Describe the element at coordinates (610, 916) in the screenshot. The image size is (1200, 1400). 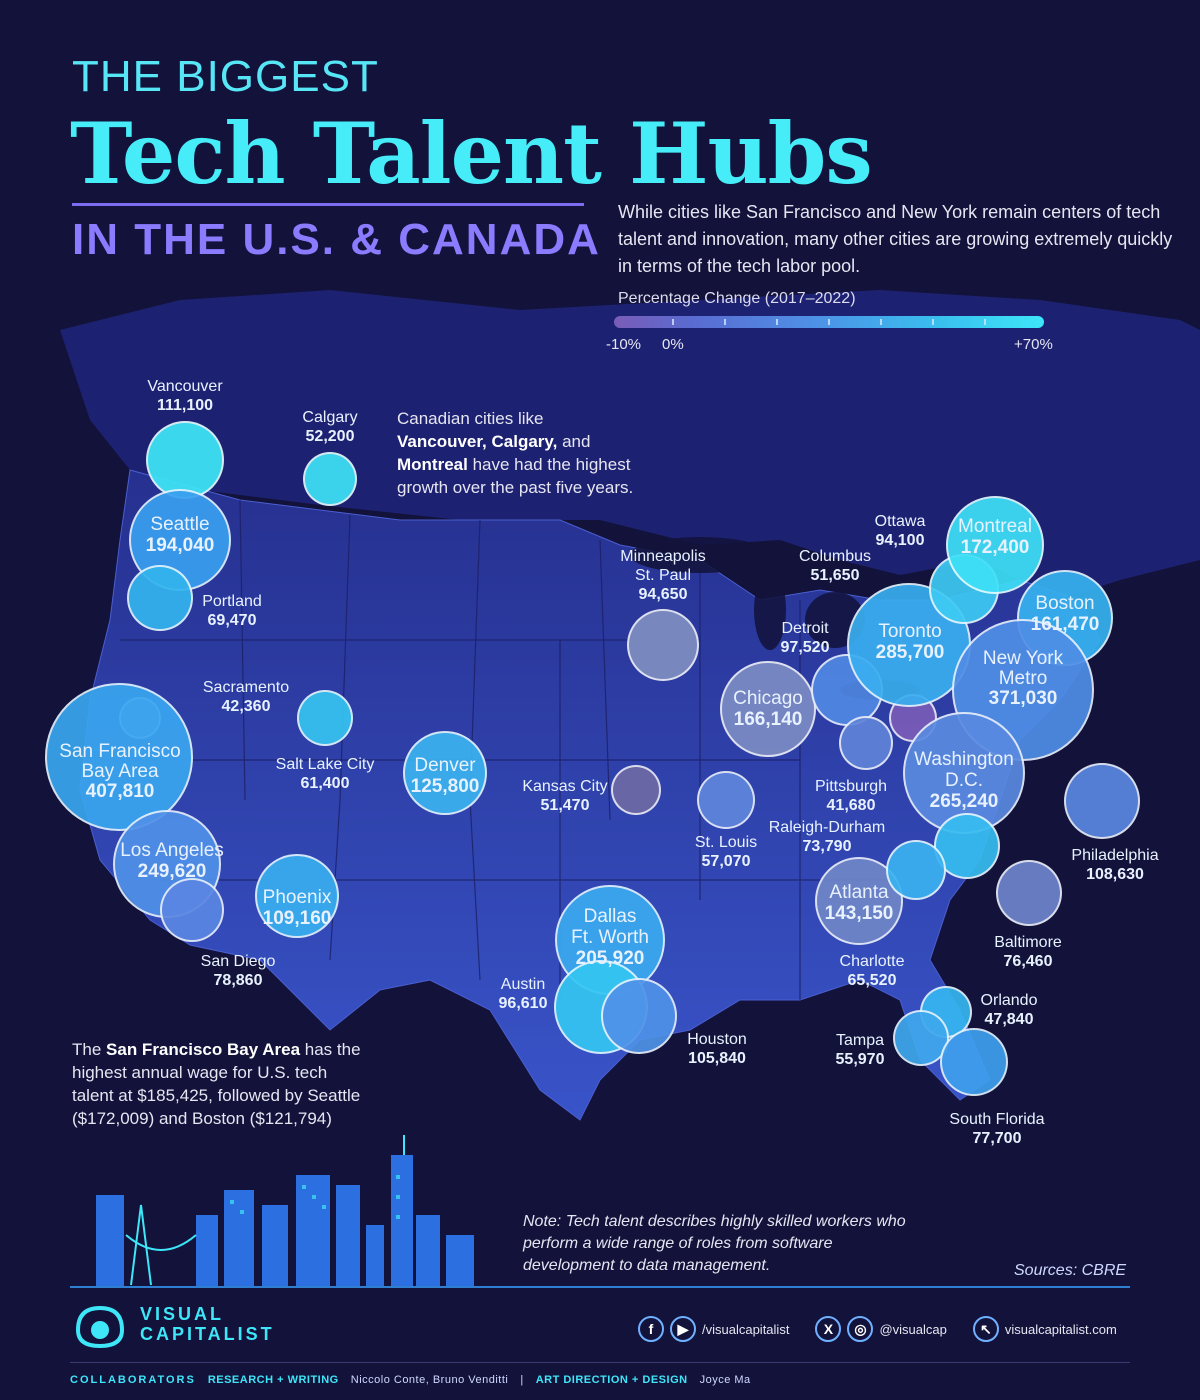
I see `city-name-dallas-0: Dallas` at that location.